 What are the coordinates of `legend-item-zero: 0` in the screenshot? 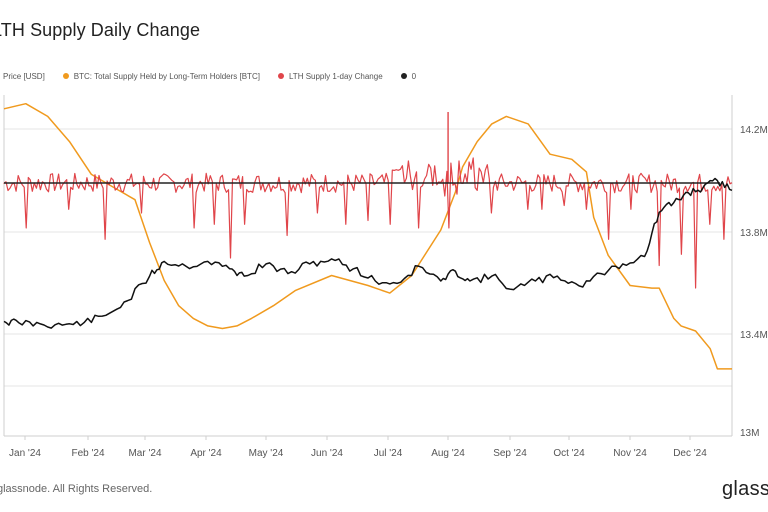 It's located at (408, 76).